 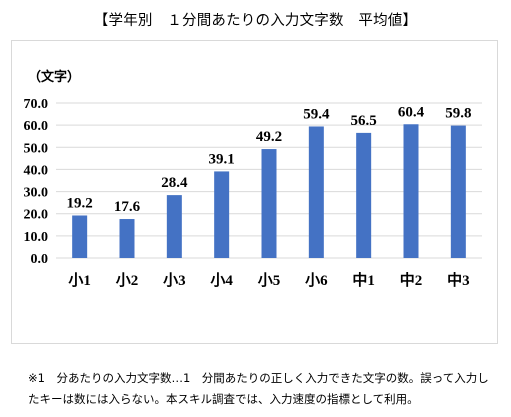 I want to click on data-label: 59.4, so click(x=316, y=114).